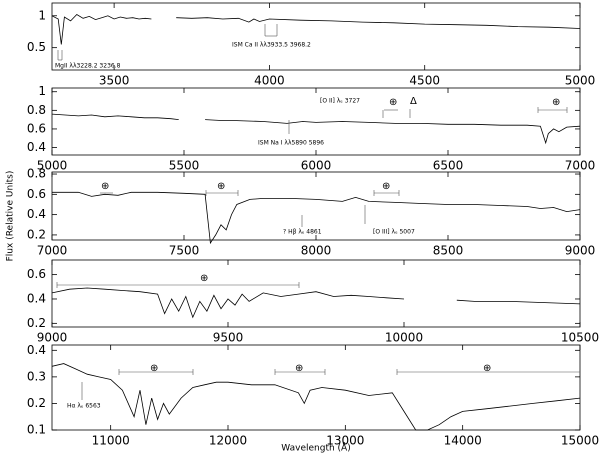  Describe the element at coordinates (184, 166) in the screenshot. I see `x-tick-label: 5500` at that location.